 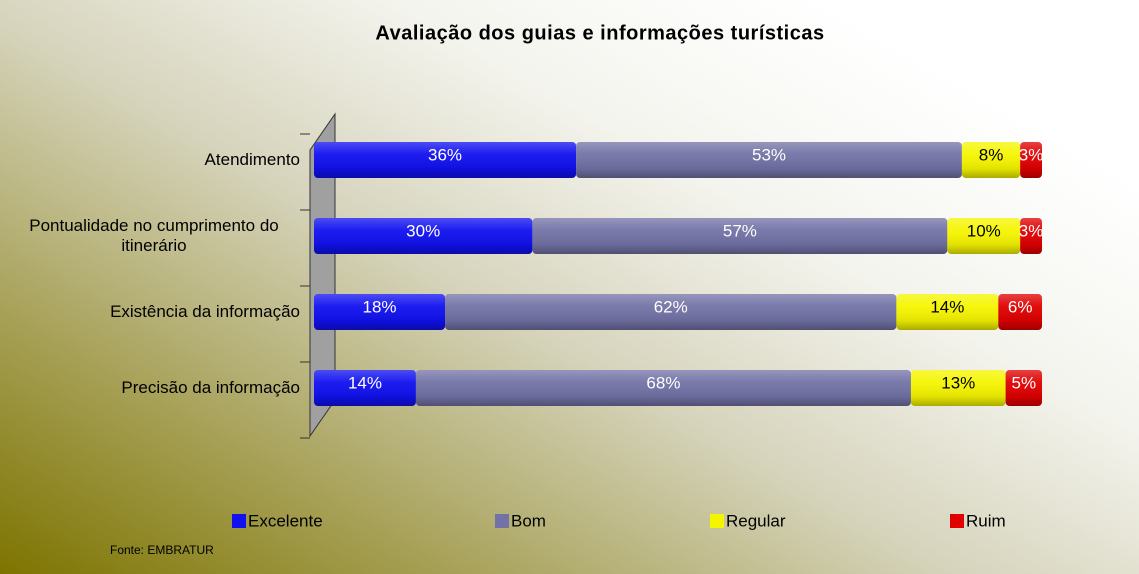 I want to click on category-text: Existência da informação, so click(x=205, y=311).